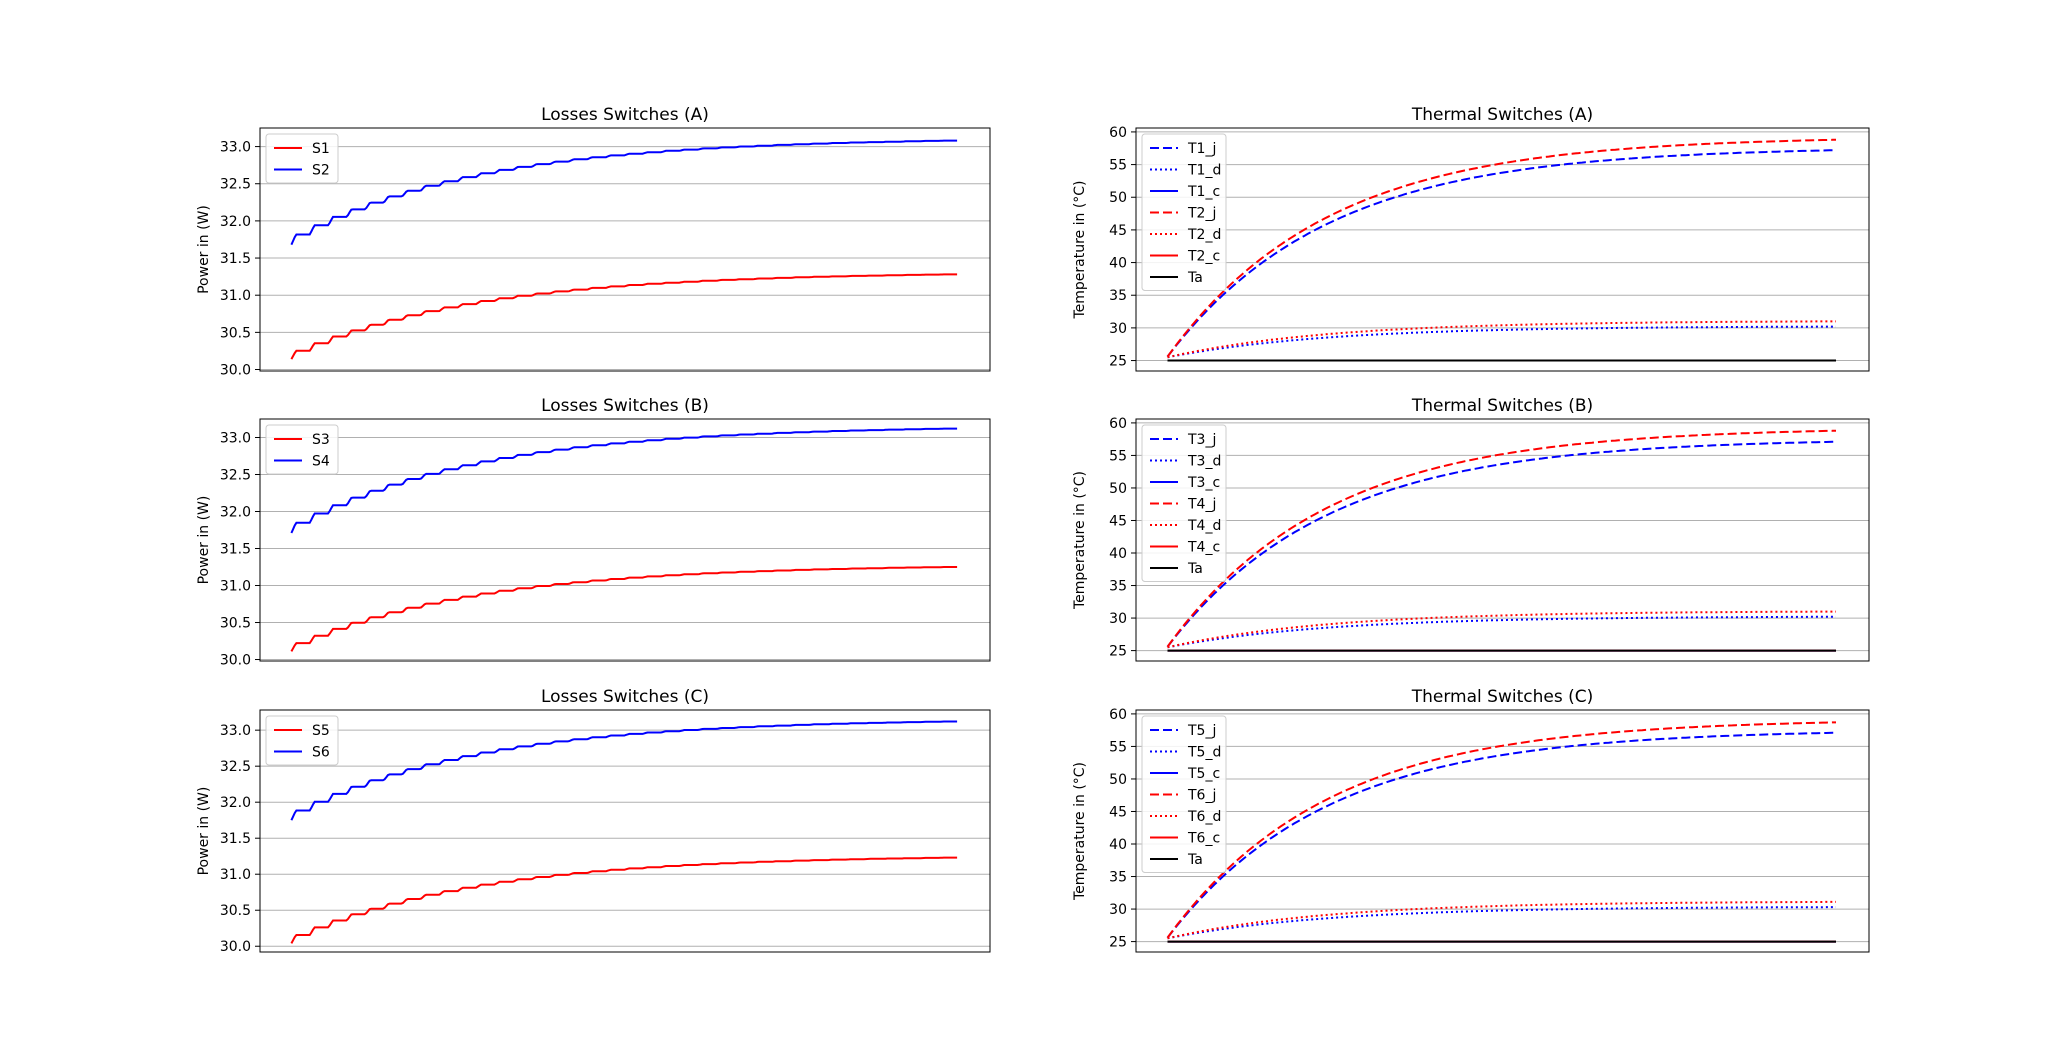  Describe the element at coordinates (1201, 440) in the screenshot. I see `legend-label: T3_j` at that location.